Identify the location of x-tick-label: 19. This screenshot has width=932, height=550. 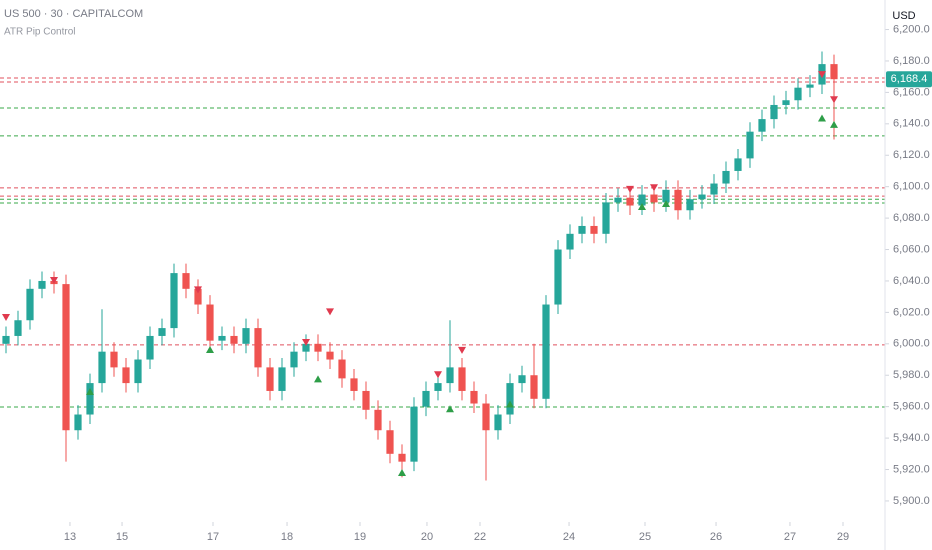
(360, 537).